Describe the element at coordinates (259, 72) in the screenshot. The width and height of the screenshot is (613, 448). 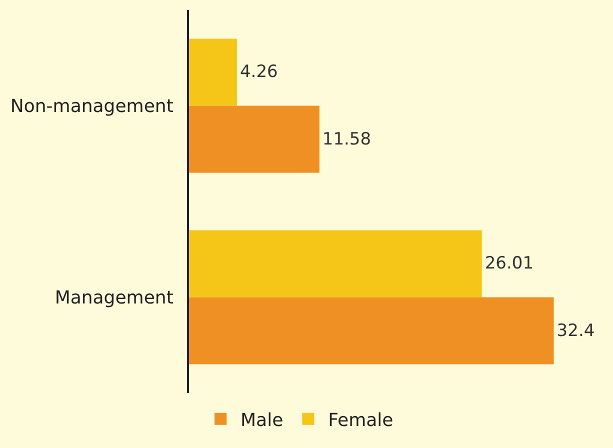
I see `data-label: 4.26` at that location.